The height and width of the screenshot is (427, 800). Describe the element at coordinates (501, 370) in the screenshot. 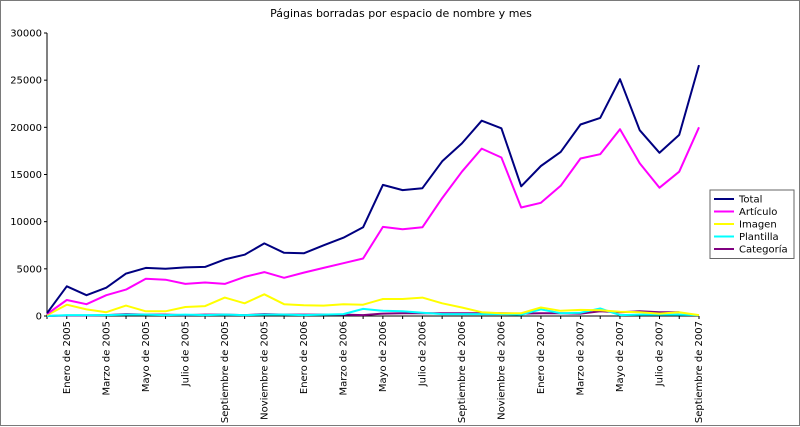

I see `x-tick-label: Noviembre de 2006` at that location.